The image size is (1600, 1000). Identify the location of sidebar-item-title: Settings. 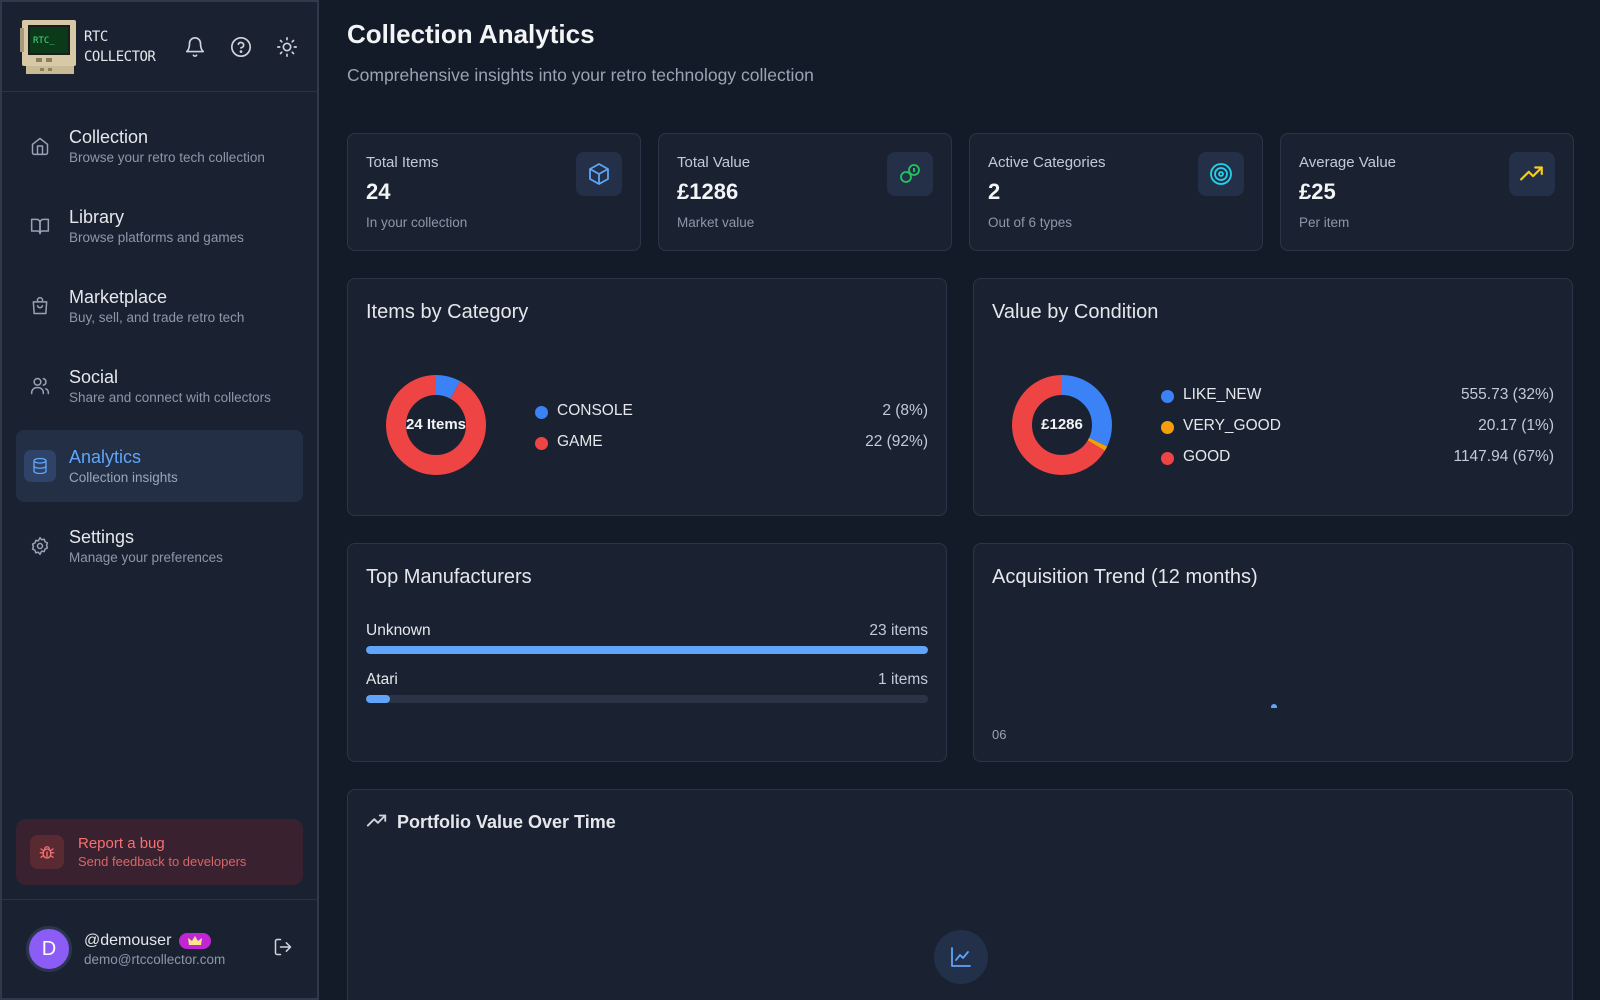
(102, 536).